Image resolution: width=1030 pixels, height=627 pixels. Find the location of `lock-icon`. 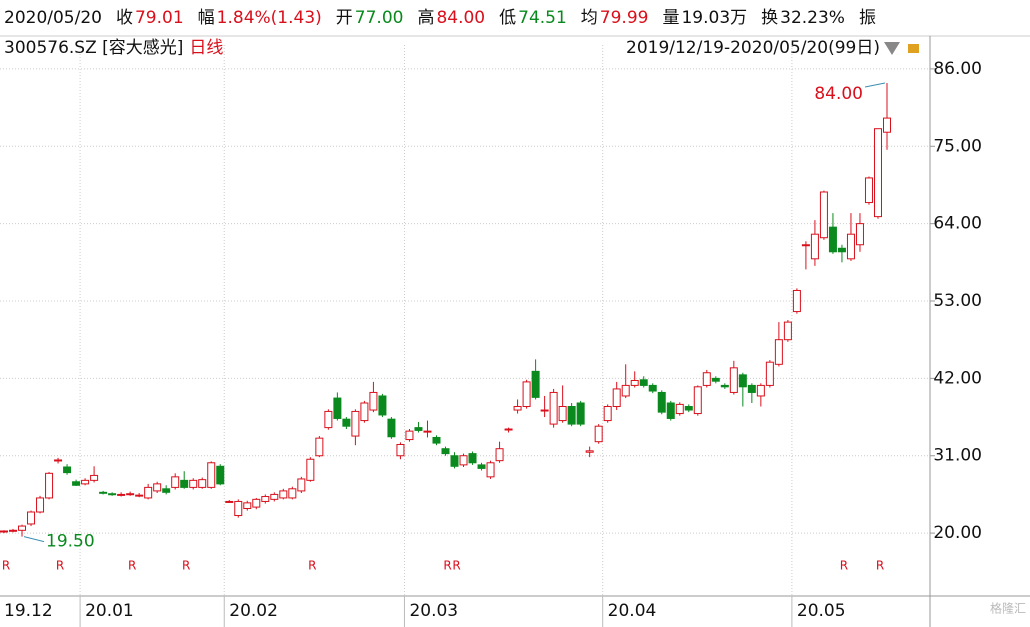

lock-icon is located at coordinates (913, 48).